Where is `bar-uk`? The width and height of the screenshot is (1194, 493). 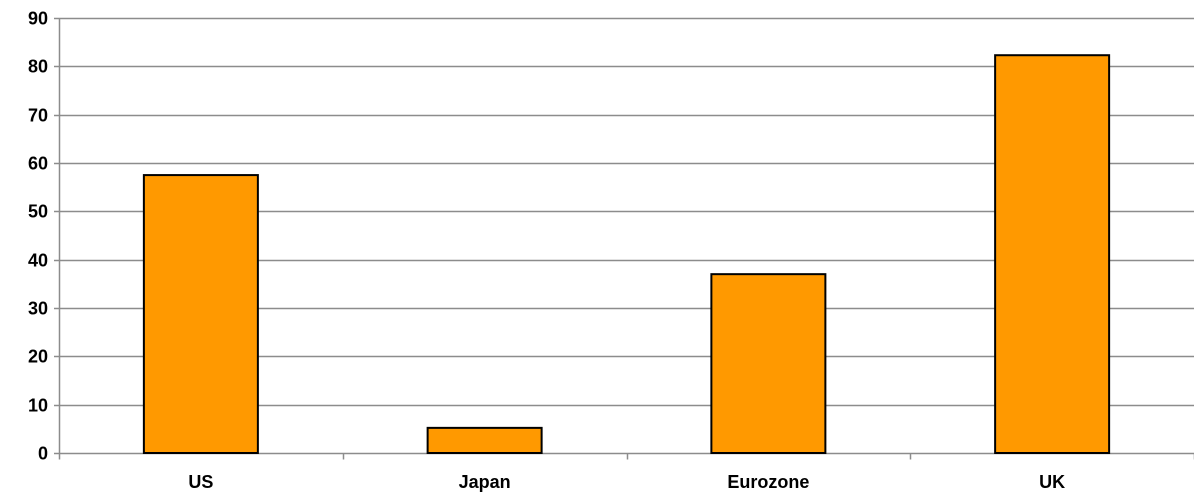 bar-uk is located at coordinates (1052, 254).